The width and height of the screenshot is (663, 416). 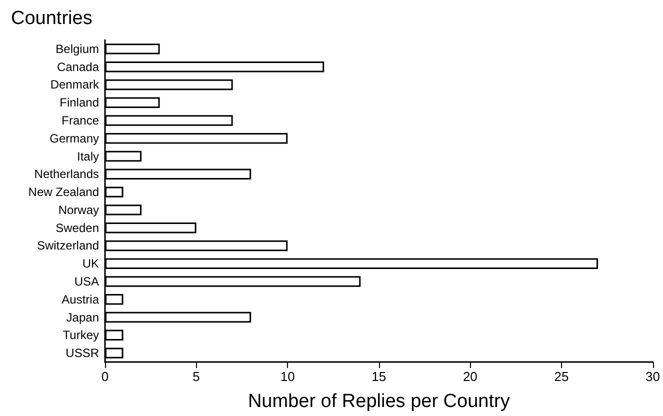 What do you see at coordinates (653, 376) in the screenshot?
I see `x-tick-label: 30` at bounding box center [653, 376].